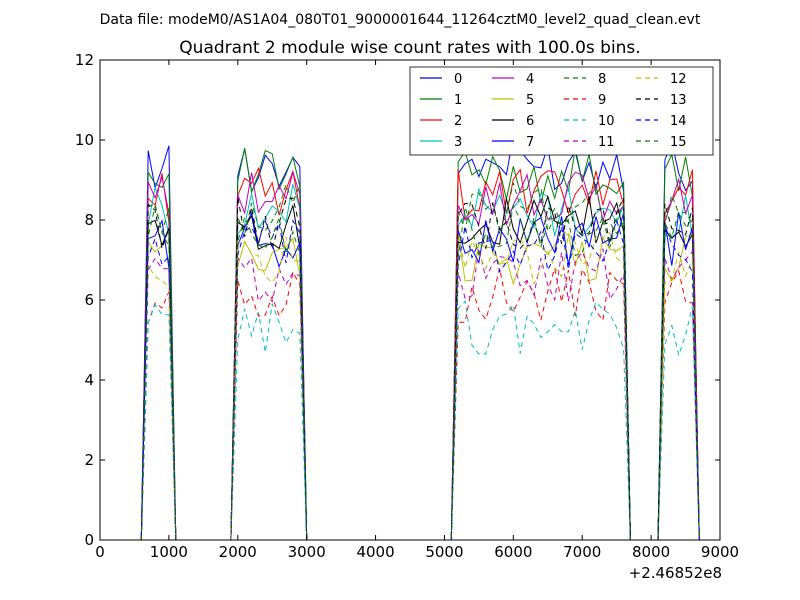  I want to click on legend-label-6: 6, so click(530, 121).